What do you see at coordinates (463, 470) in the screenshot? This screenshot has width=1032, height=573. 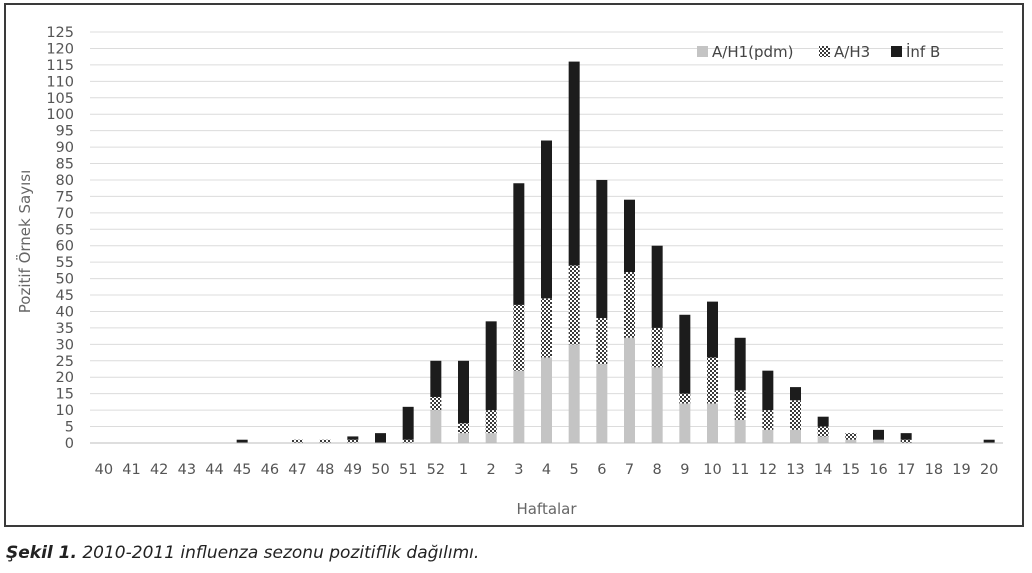 I see `x-tick-label: 1` at bounding box center [463, 470].